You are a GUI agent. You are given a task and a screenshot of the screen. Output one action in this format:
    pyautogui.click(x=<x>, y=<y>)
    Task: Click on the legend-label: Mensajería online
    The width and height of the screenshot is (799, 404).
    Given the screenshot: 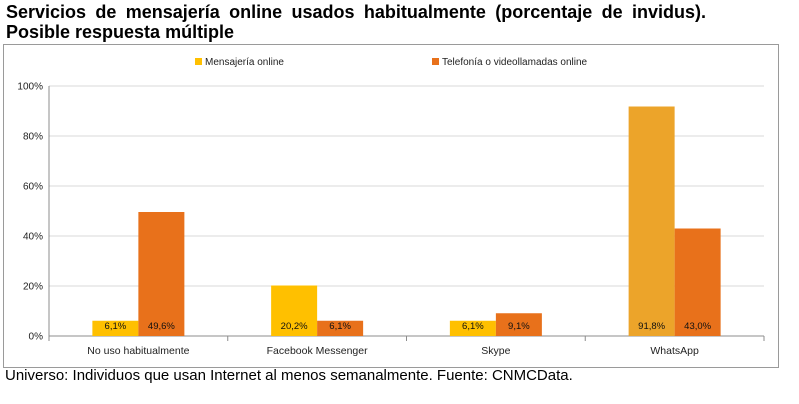 What is the action you would take?
    pyautogui.click(x=244, y=62)
    